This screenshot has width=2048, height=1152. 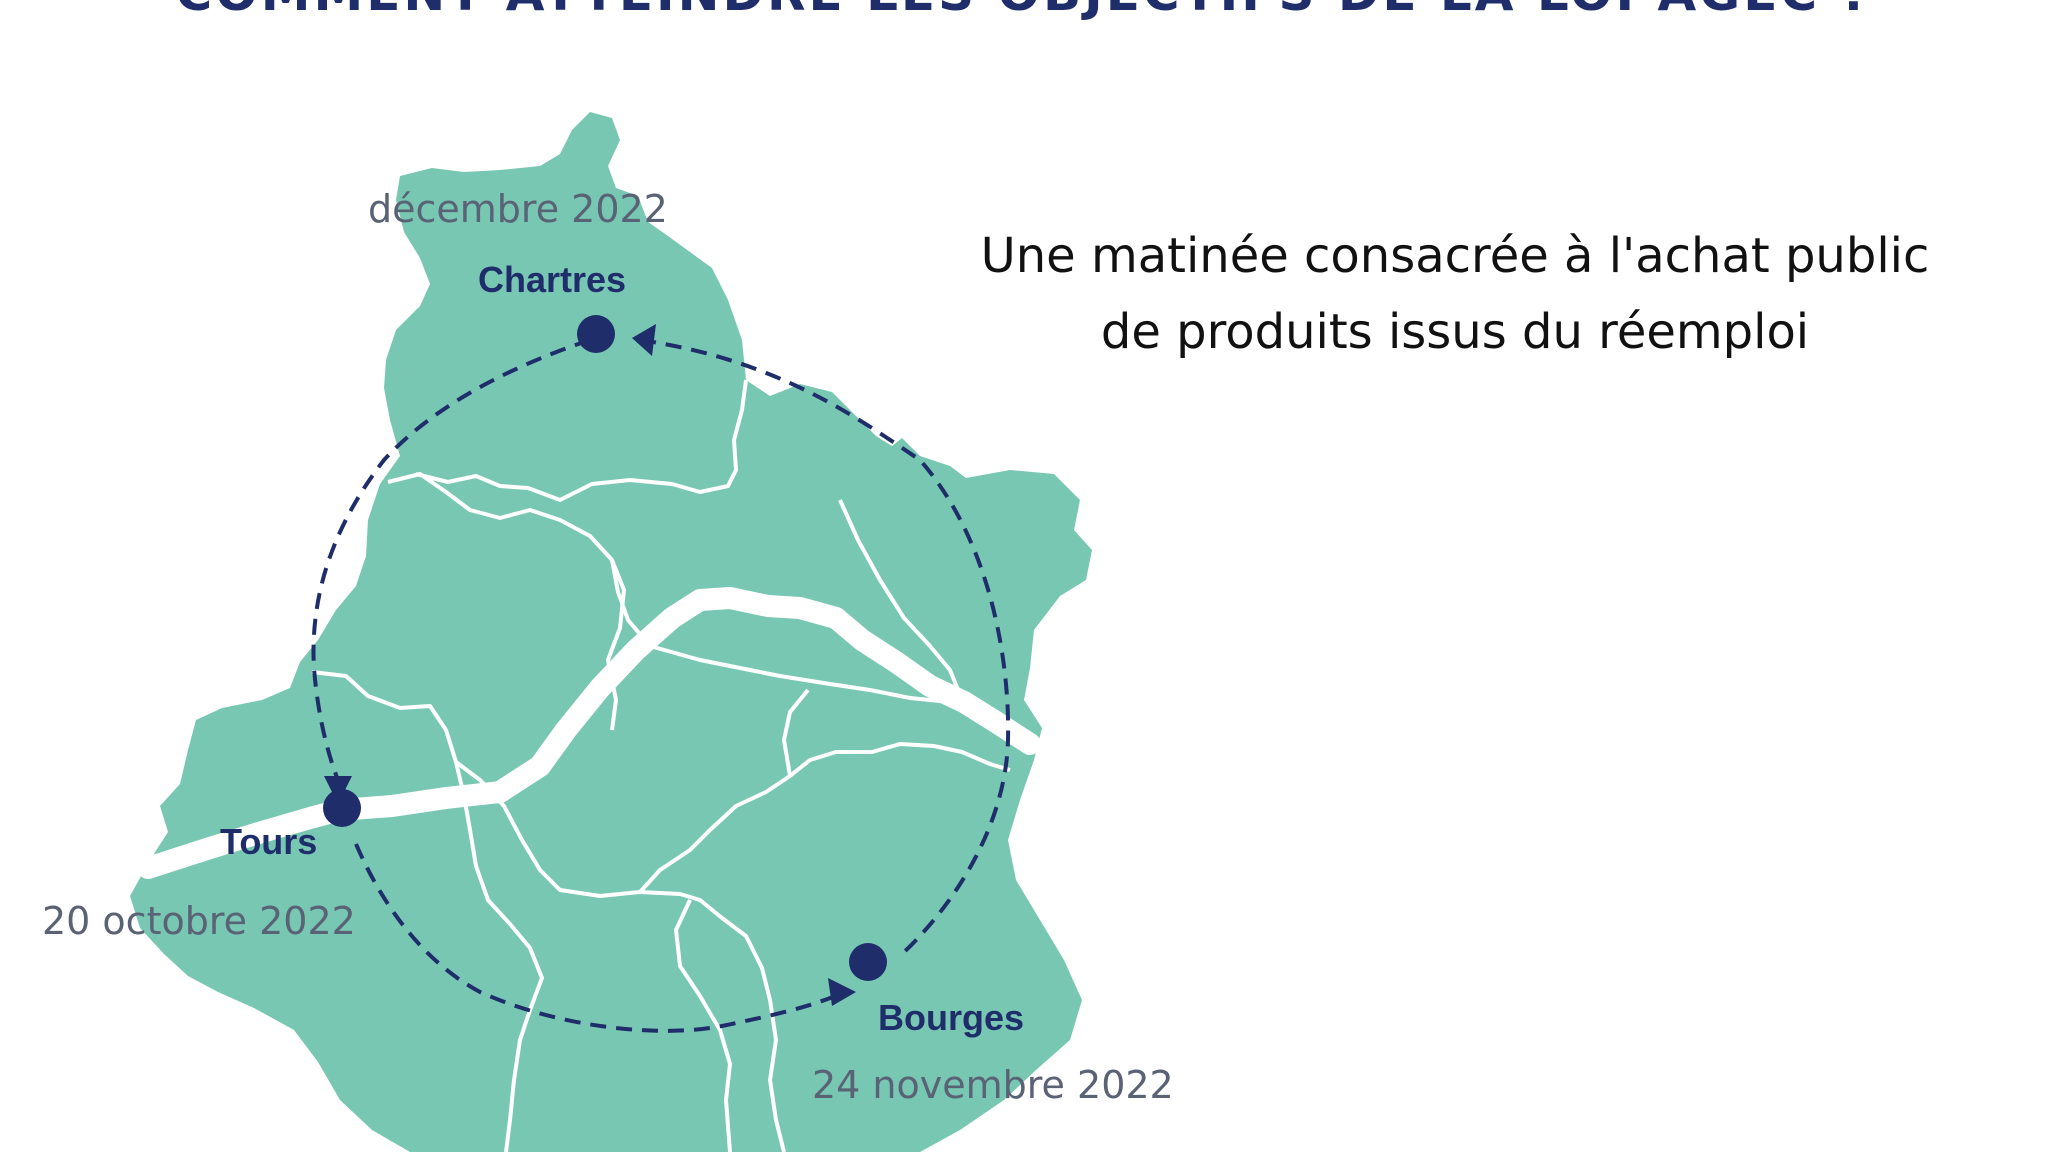 What do you see at coordinates (1455, 332) in the screenshot?
I see `tagline-line-2: de produits issus du réemploi` at bounding box center [1455, 332].